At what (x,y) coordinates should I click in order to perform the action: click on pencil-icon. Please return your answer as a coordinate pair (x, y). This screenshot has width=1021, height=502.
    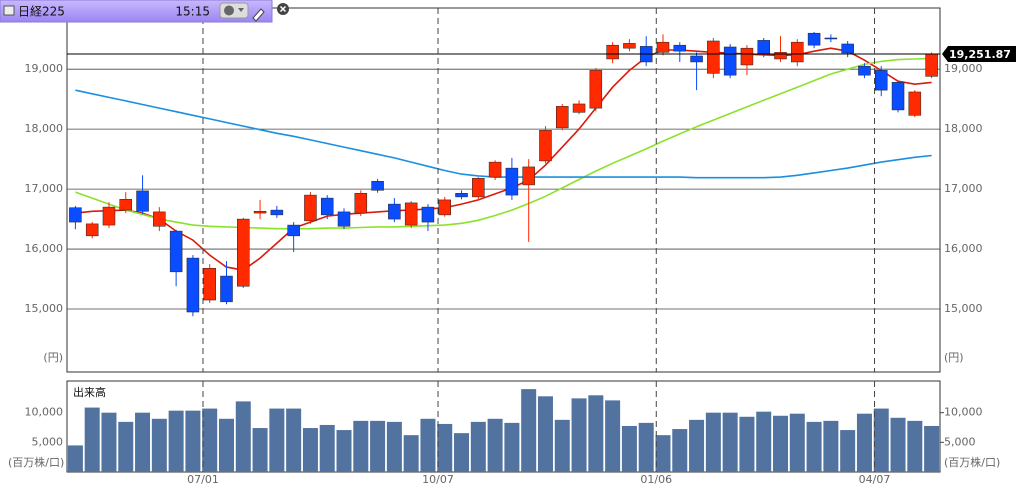
    Looking at the image, I should click on (258, 15).